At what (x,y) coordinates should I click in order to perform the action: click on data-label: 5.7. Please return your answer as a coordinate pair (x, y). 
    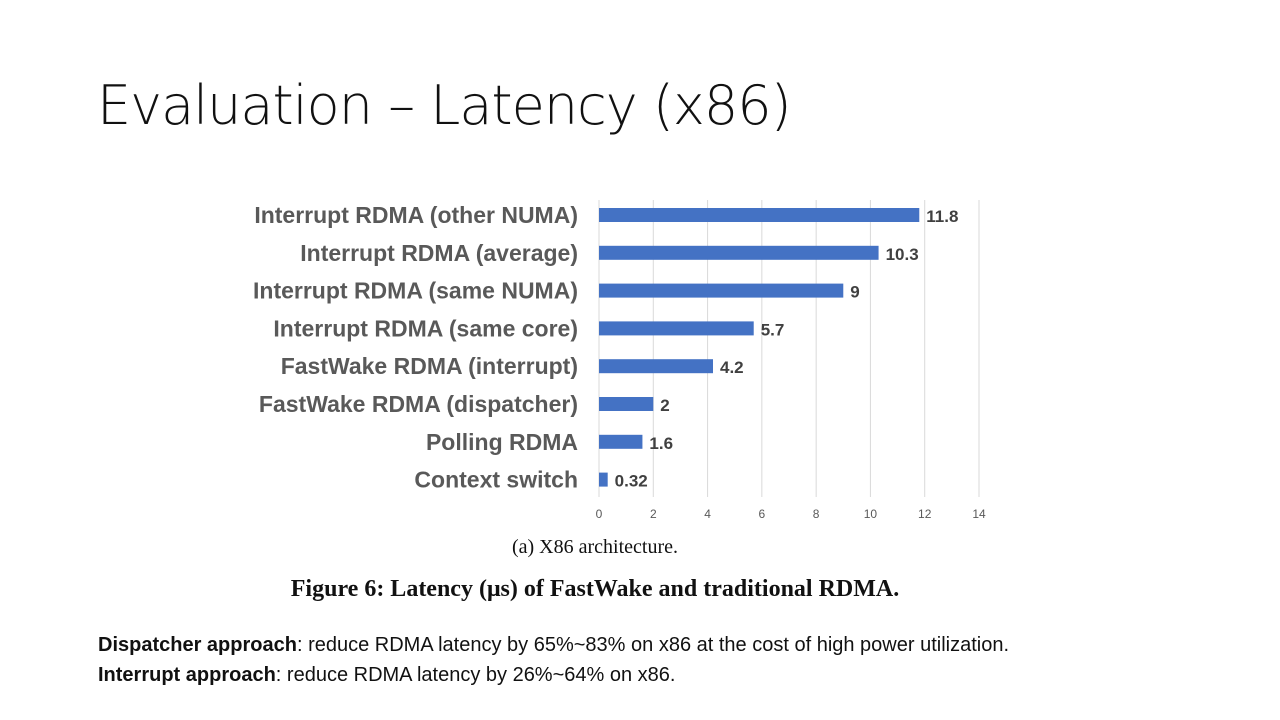
    Looking at the image, I should click on (773, 329).